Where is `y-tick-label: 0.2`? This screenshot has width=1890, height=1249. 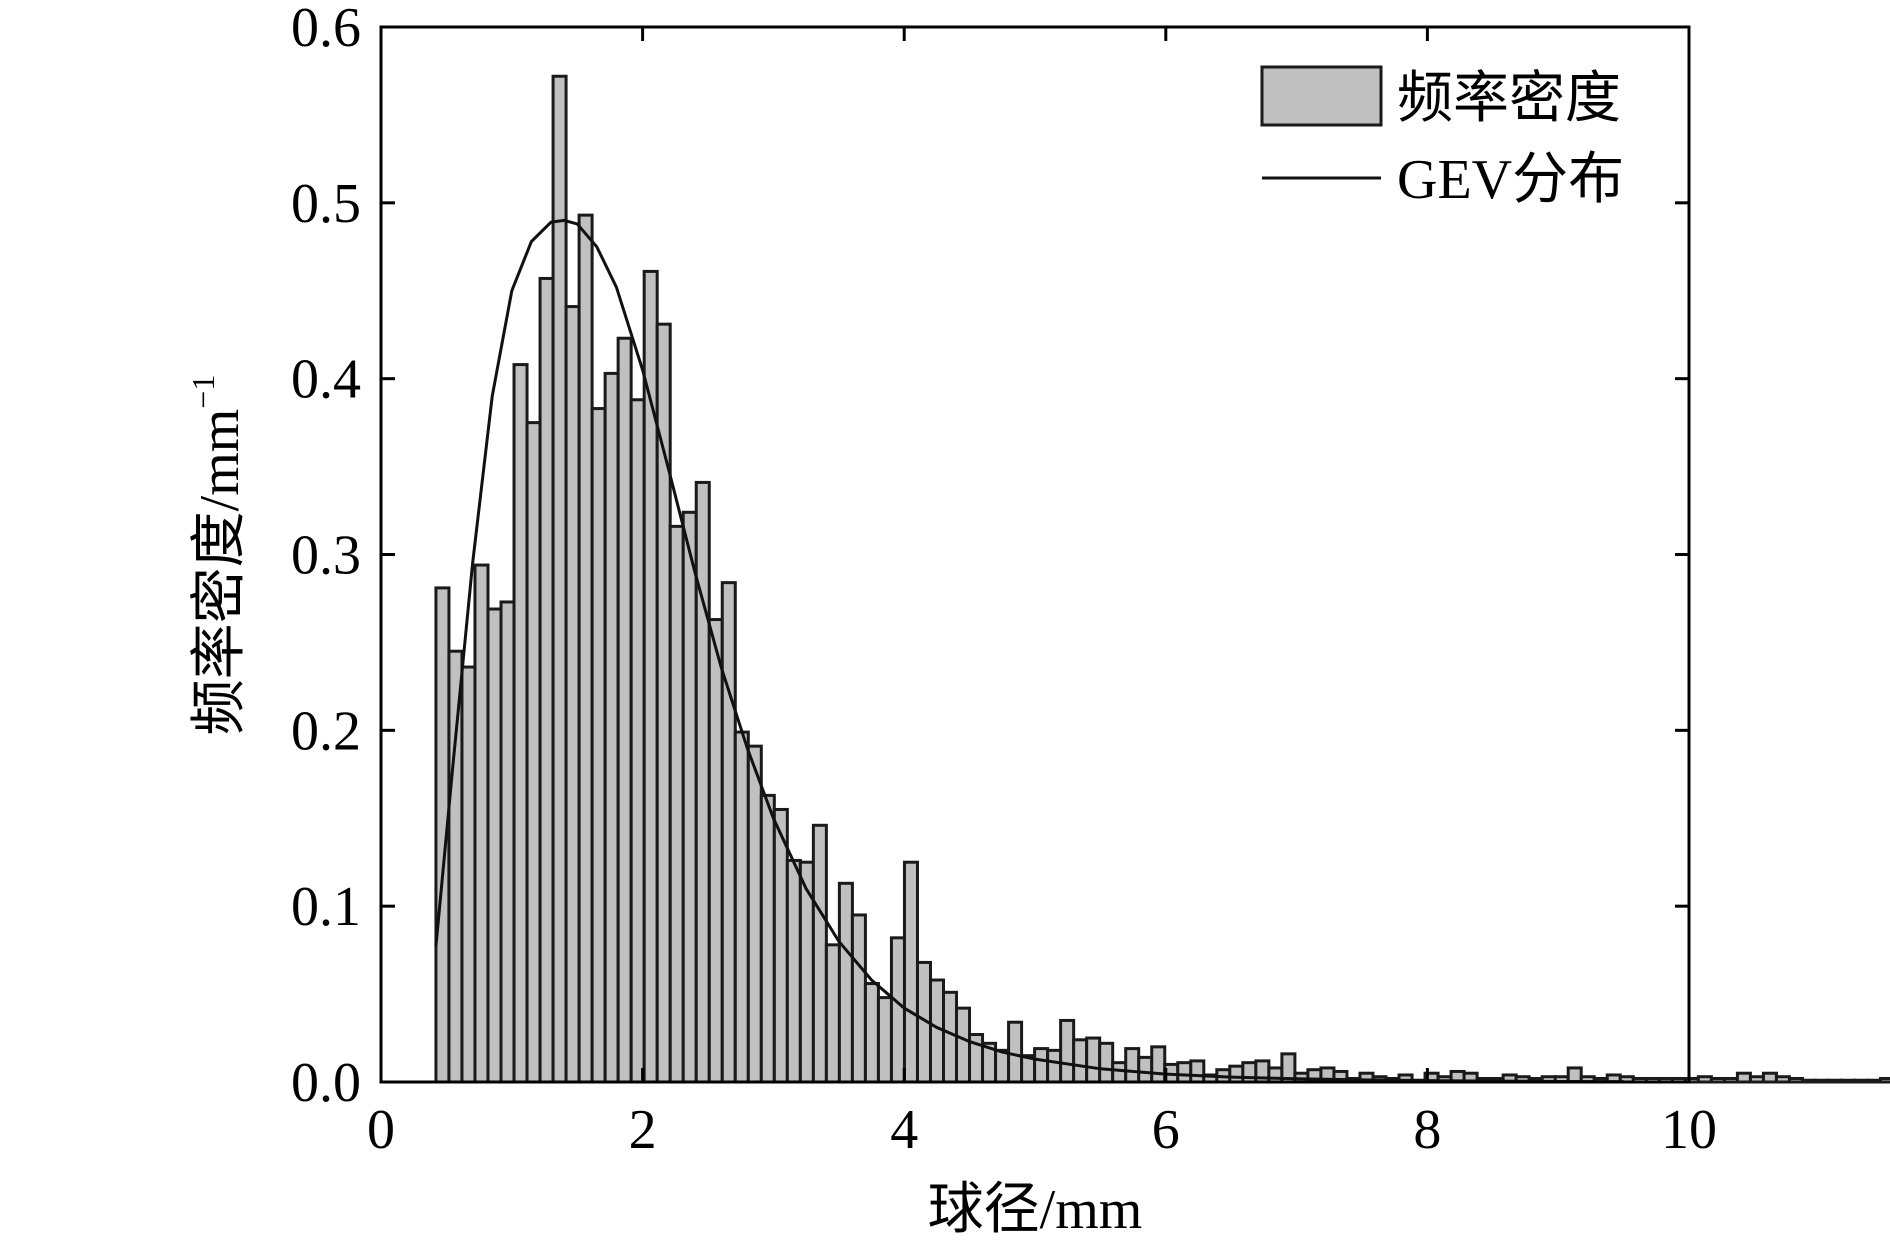 y-tick-label: 0.2 is located at coordinates (326, 731).